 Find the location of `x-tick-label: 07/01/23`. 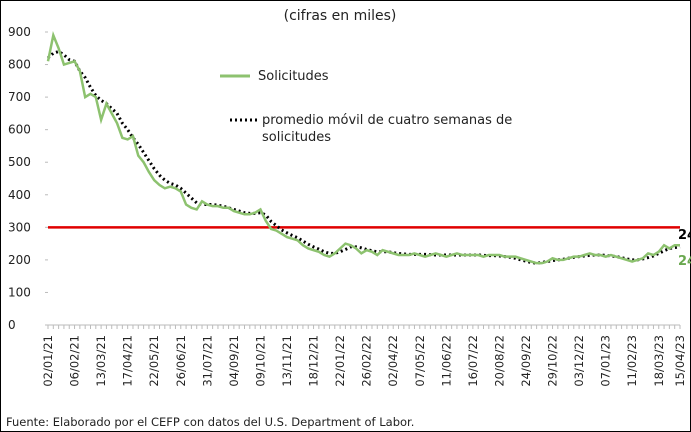

x-tick-label: 07/01/23 is located at coordinates (606, 361).